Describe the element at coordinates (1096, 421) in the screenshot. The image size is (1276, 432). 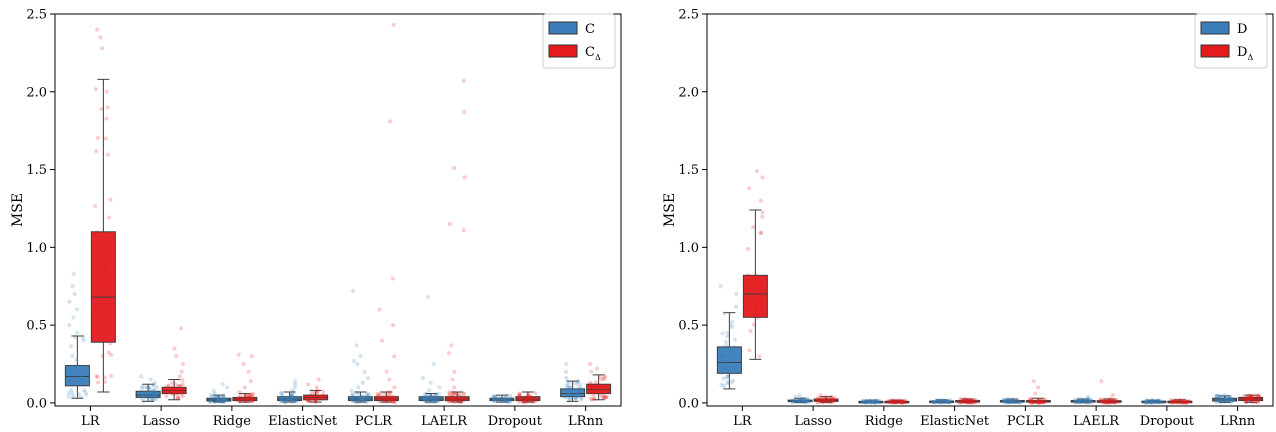
I see `x-tick-label: LAELR` at that location.